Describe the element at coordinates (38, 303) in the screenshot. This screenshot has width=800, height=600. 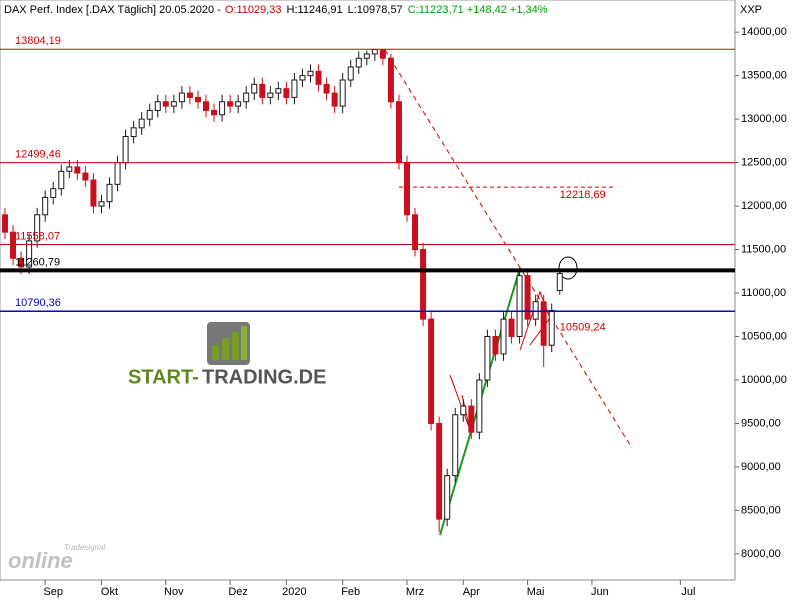
I see `level-label: 10790,36` at that location.